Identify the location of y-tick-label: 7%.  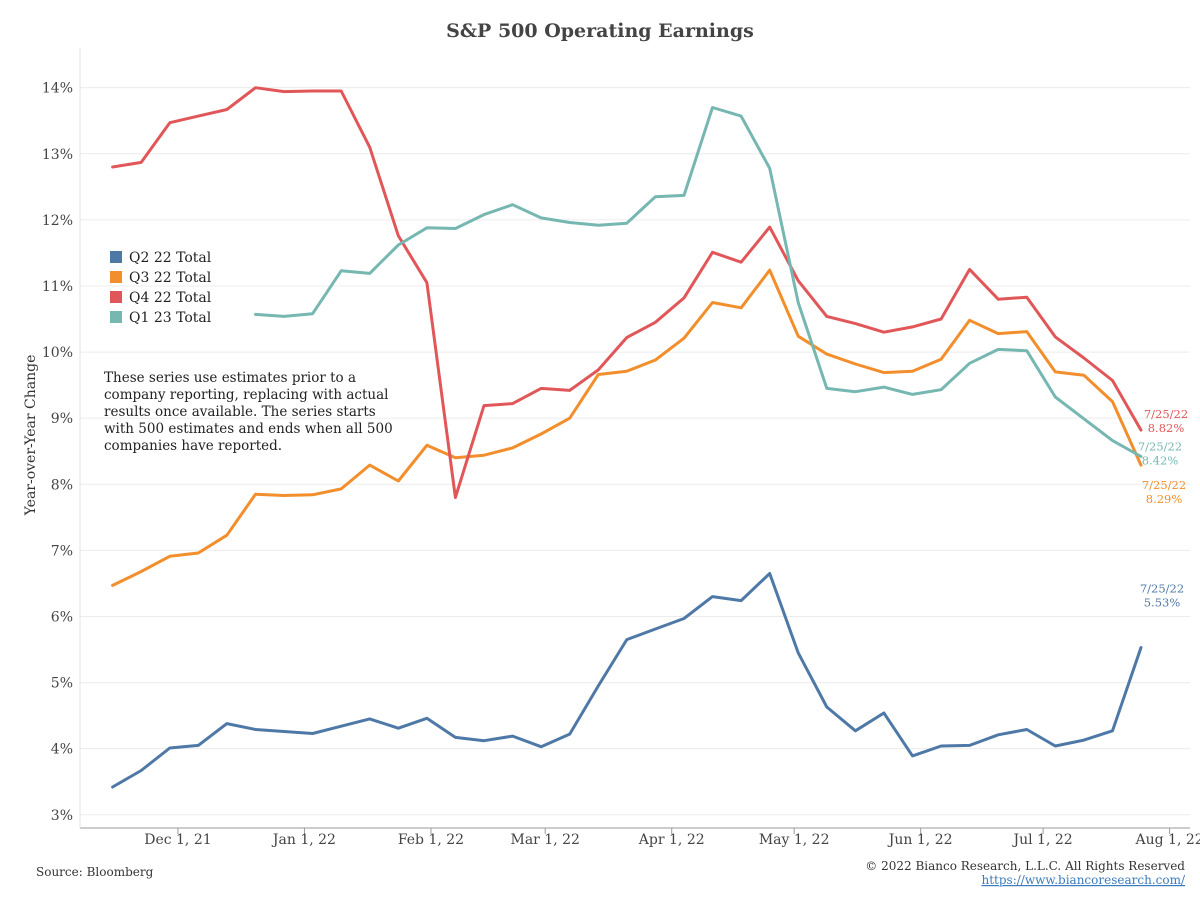
(62, 551).